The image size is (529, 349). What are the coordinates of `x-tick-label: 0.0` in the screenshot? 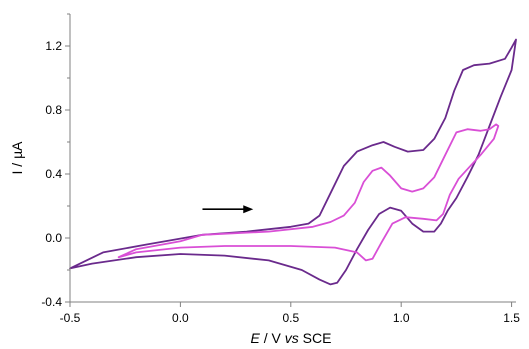 It's located at (180, 318).